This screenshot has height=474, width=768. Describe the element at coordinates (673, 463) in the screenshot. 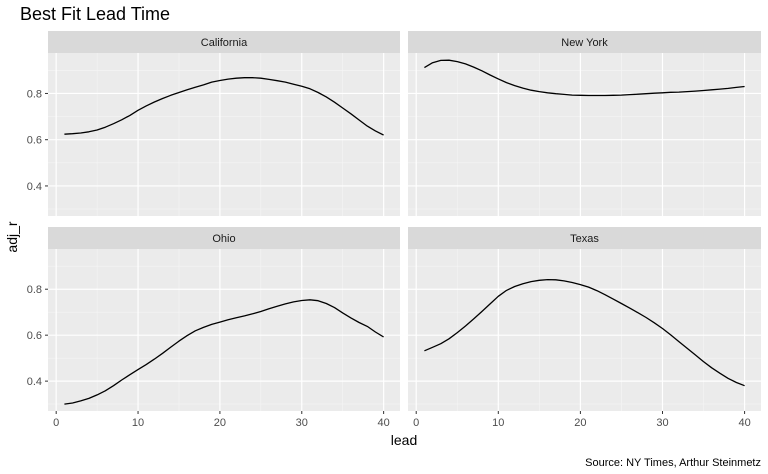

I see `chart-caption: Source: NY Times, Arthur Steinmetz` at that location.